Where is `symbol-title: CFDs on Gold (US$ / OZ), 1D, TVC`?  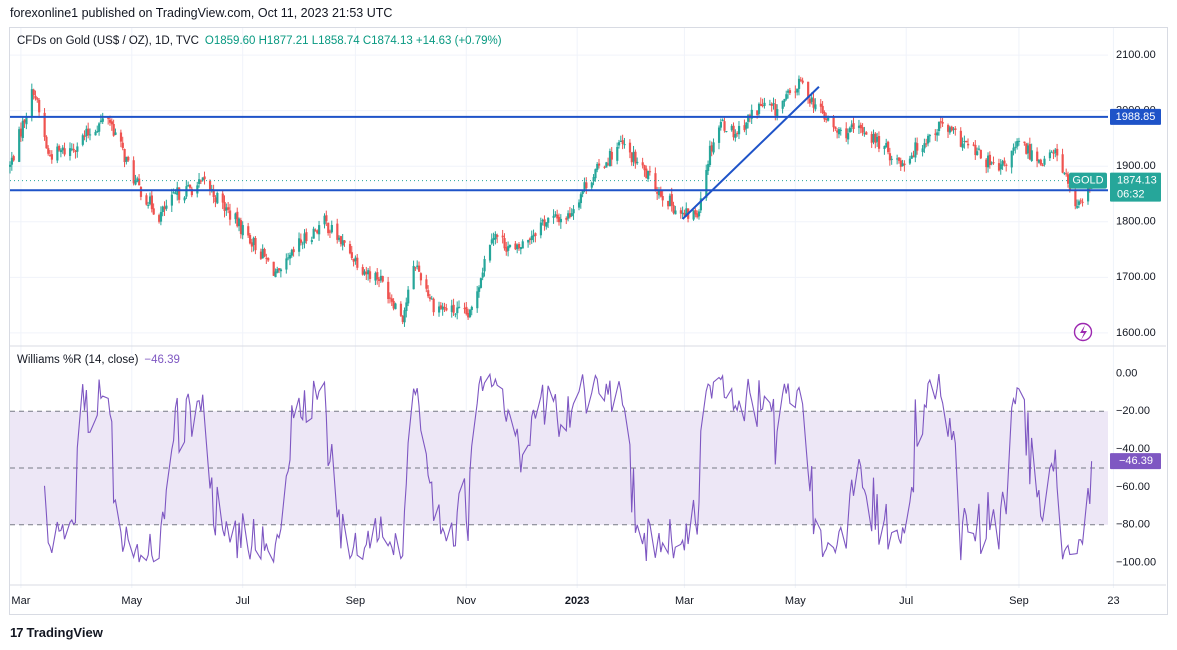 symbol-title: CFDs on Gold (US$ / OZ), 1D, TVC is located at coordinates (108, 41).